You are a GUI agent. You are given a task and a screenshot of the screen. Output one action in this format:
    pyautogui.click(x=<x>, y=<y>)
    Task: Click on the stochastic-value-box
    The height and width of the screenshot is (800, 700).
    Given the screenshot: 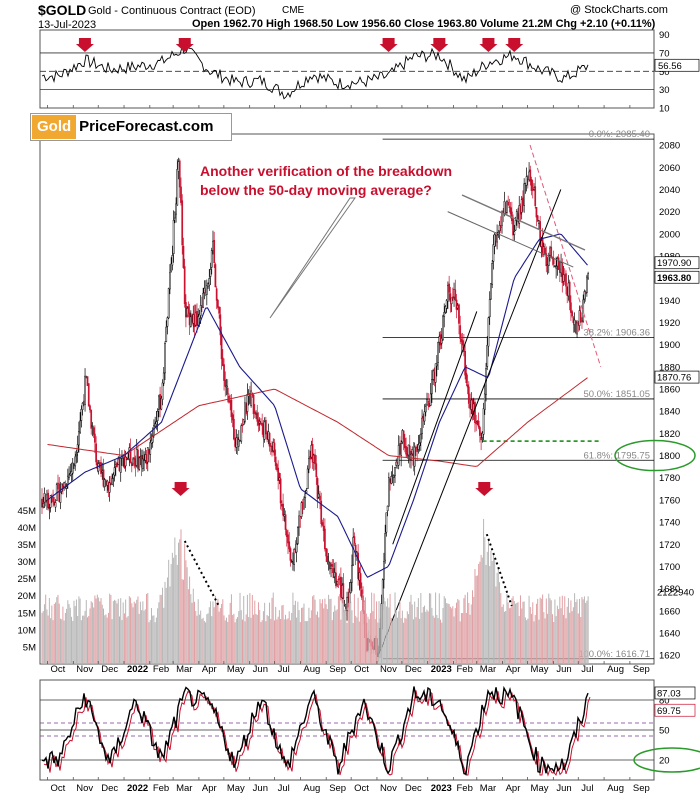 What is the action you would take?
    pyautogui.click(x=675, y=710)
    